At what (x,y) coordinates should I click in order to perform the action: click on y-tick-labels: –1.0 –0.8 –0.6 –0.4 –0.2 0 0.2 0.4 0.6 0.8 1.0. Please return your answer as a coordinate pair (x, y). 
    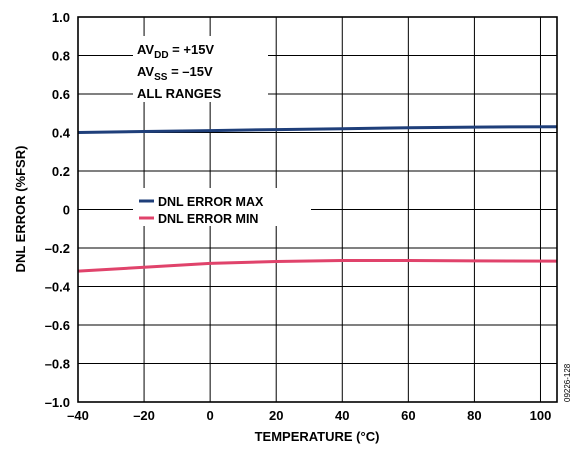
    Looking at the image, I should click on (58, 210).